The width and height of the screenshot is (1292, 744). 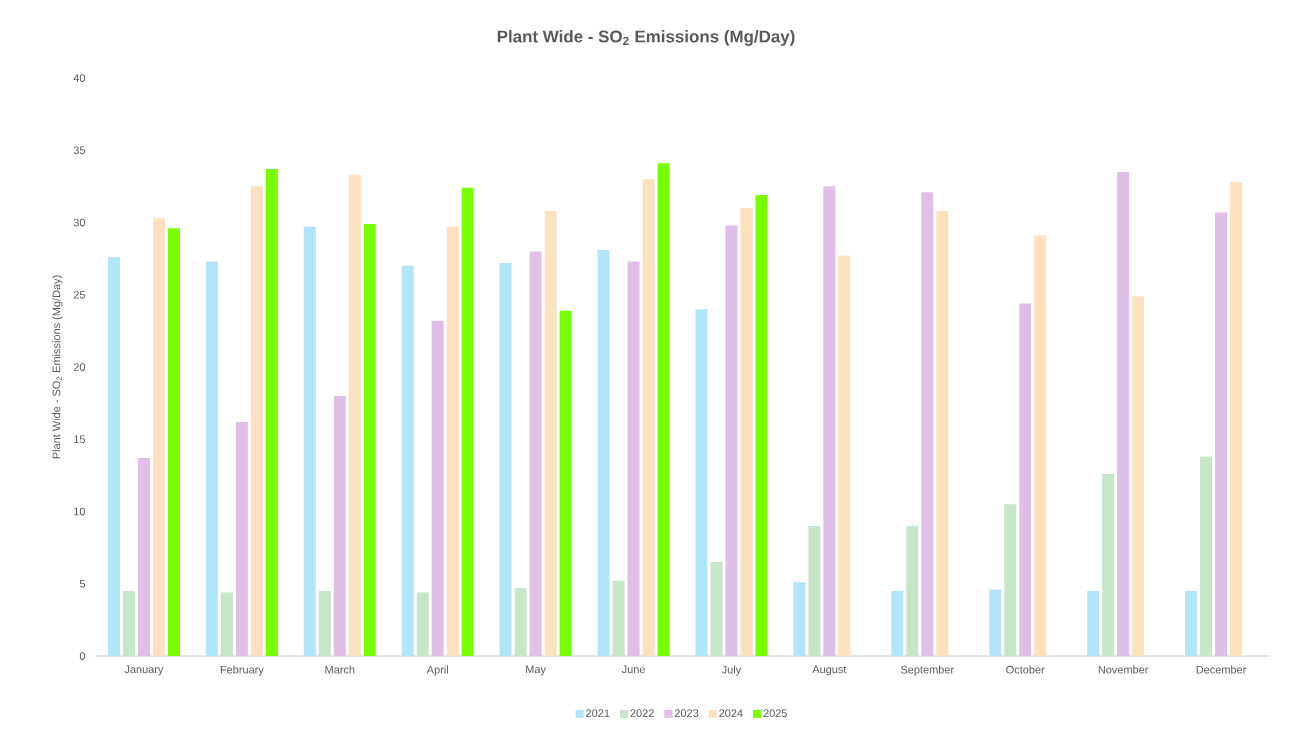 I want to click on y-tick-label: 10, so click(x=80, y=511).